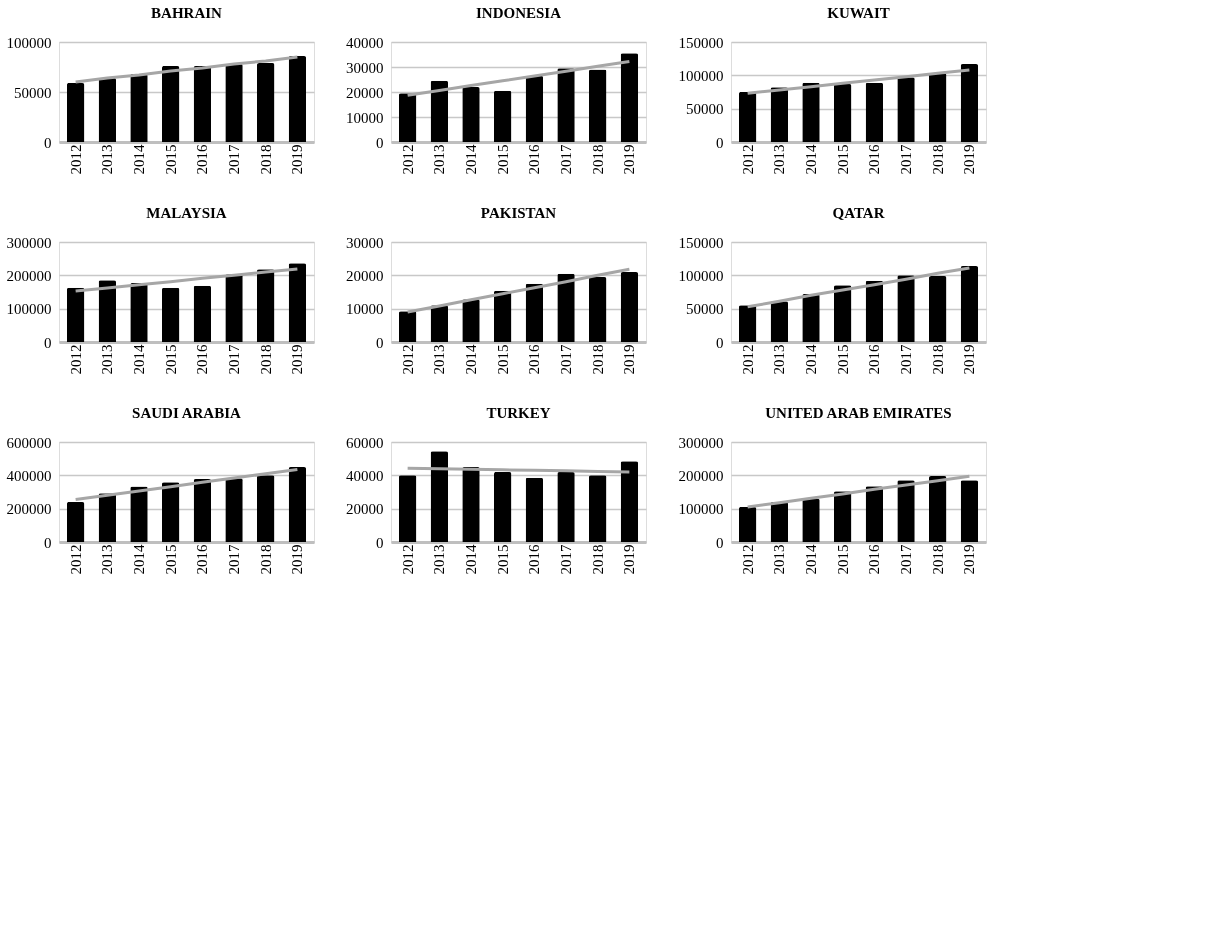  Describe the element at coordinates (518, 13) in the screenshot. I see `chart-title: INDONESIA` at that location.